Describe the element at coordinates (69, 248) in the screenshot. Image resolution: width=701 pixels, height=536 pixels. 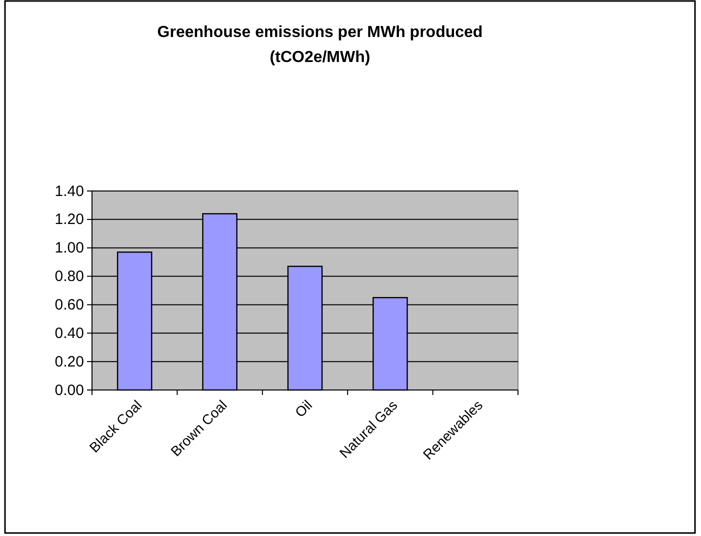
I see `y-tick-label: 1.00` at that location.